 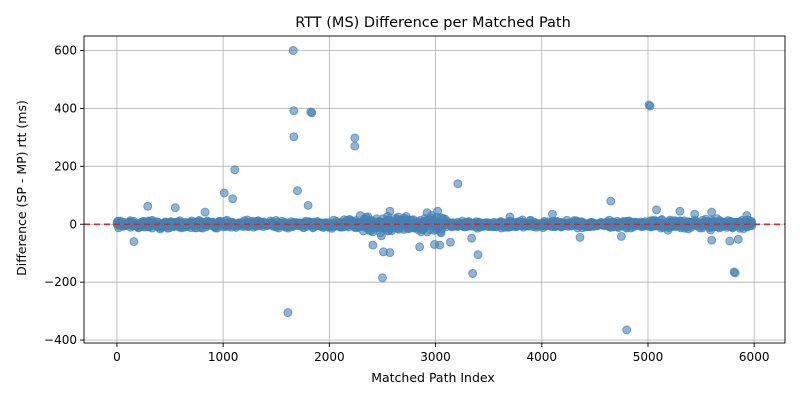 I want to click on y-tick: −400, so click(x=64, y=340).